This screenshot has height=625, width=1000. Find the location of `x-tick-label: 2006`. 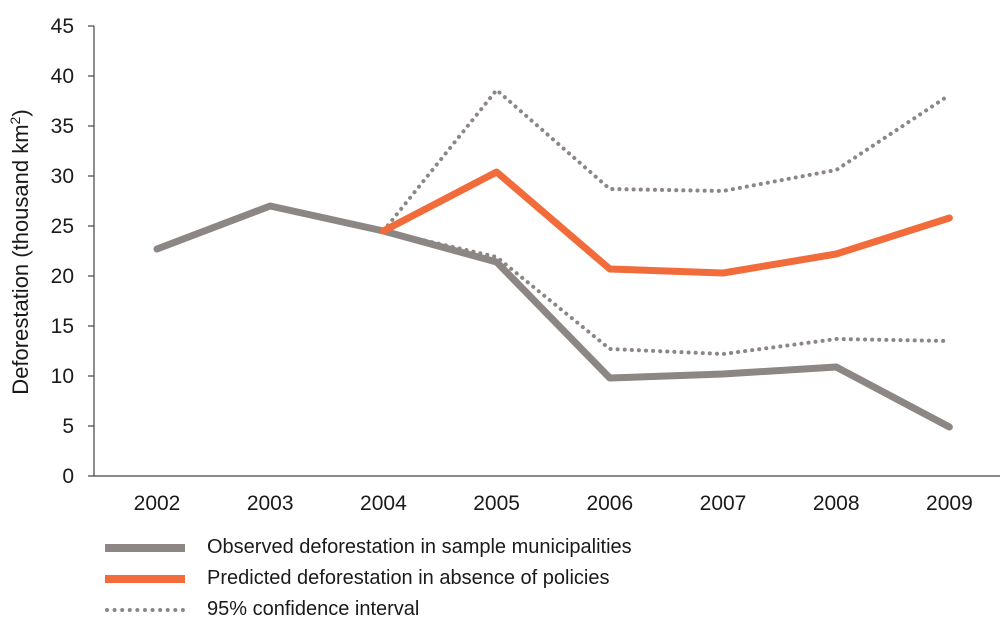

x-tick-label: 2006 is located at coordinates (609, 503).